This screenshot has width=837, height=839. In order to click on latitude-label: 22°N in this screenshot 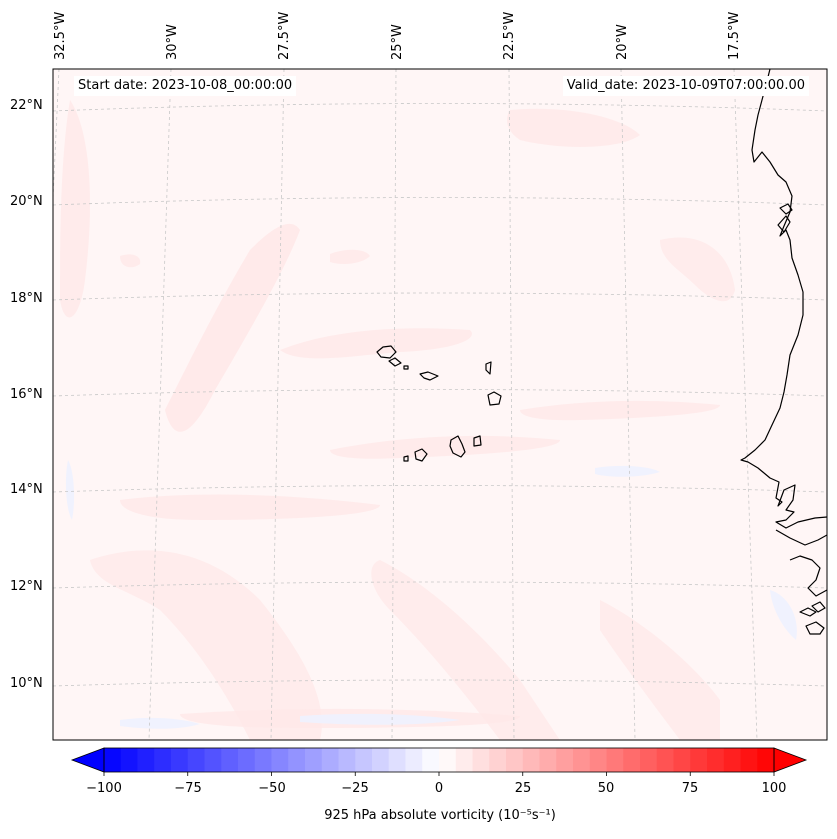, I will do `click(26, 105)`.